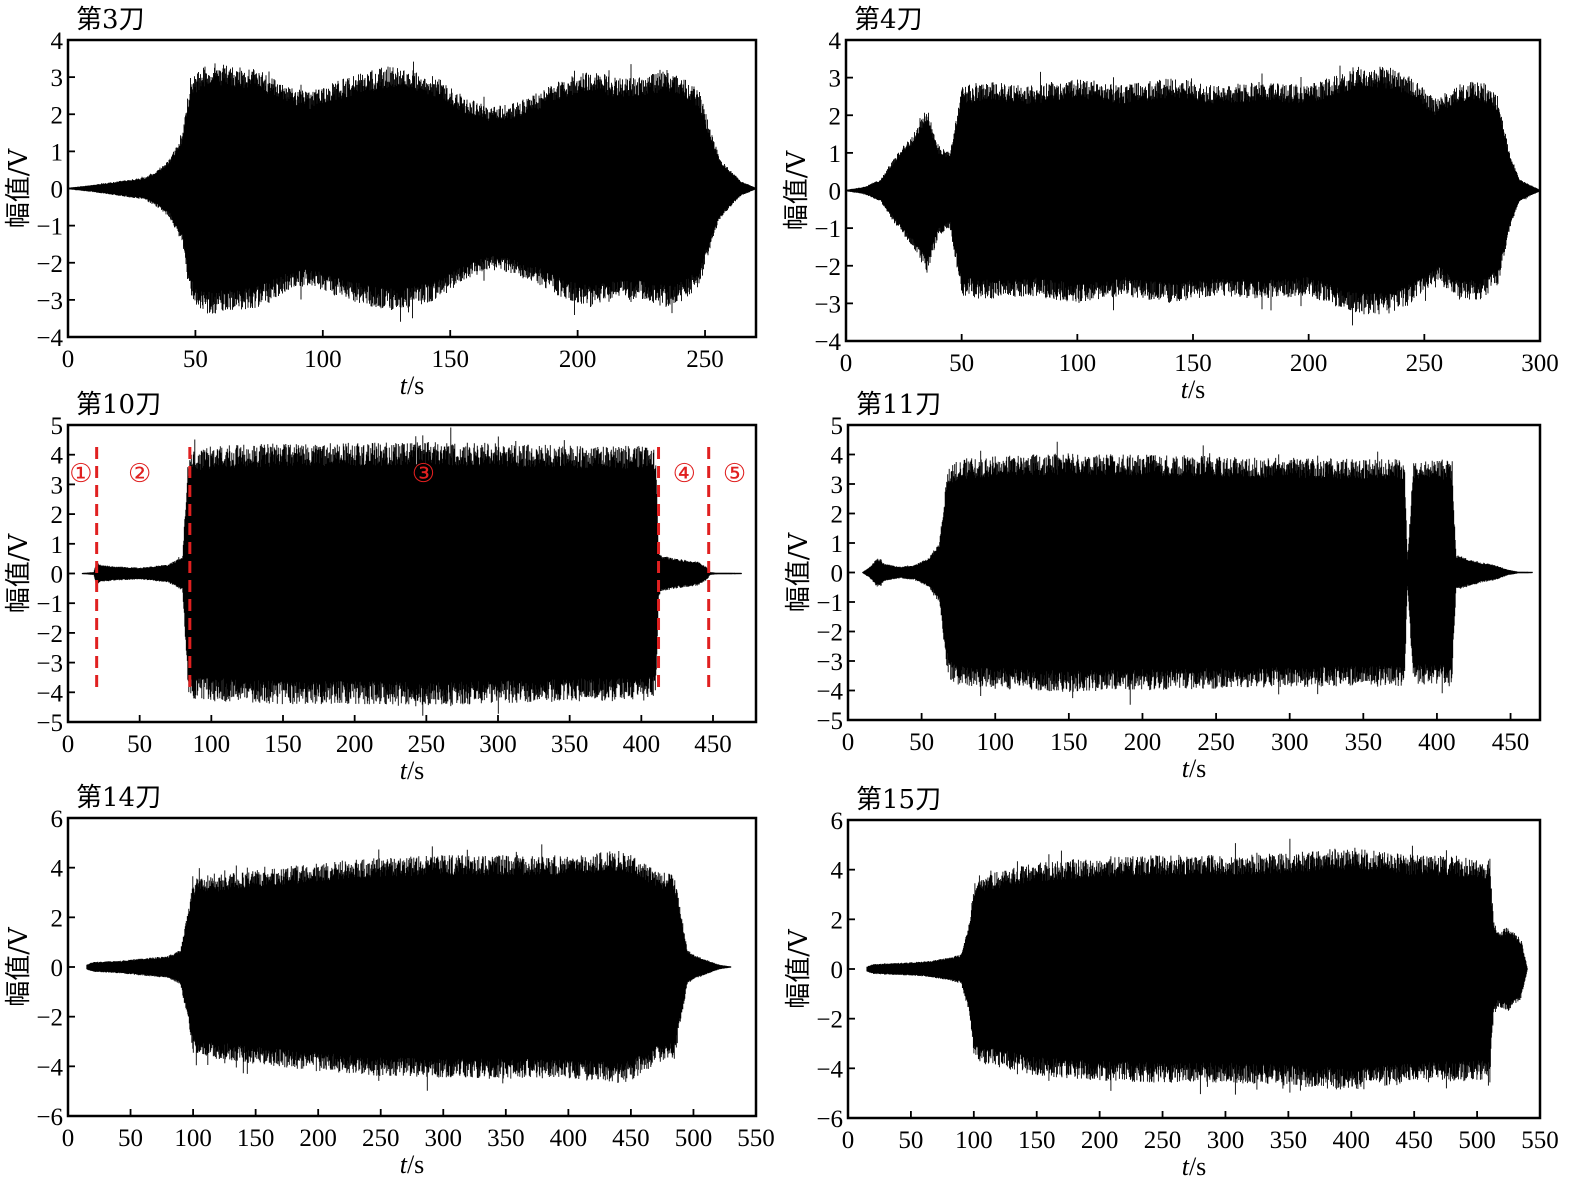 The width and height of the screenshot is (1570, 1181). I want to click on y-tick-label: −6, so click(829, 1119).